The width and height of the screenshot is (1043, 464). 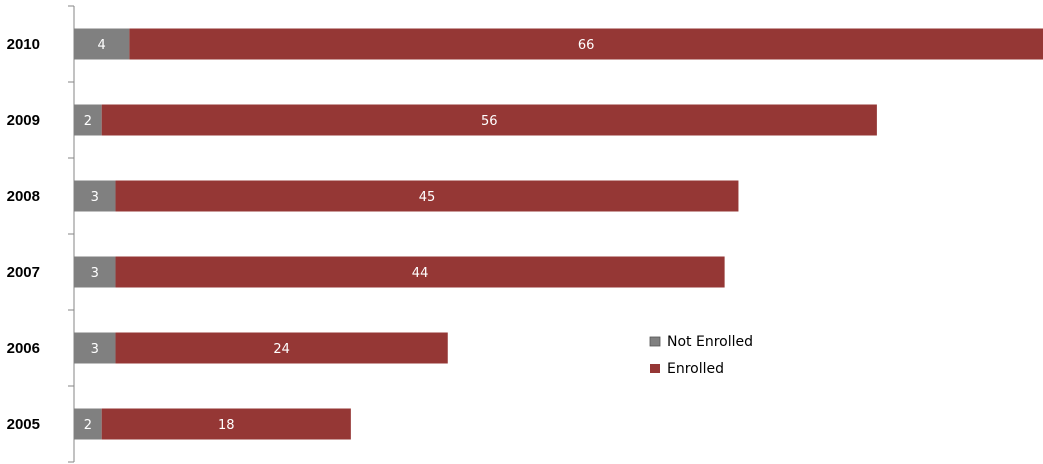 I want to click on bar-enrolled-2008, so click(x=427, y=196).